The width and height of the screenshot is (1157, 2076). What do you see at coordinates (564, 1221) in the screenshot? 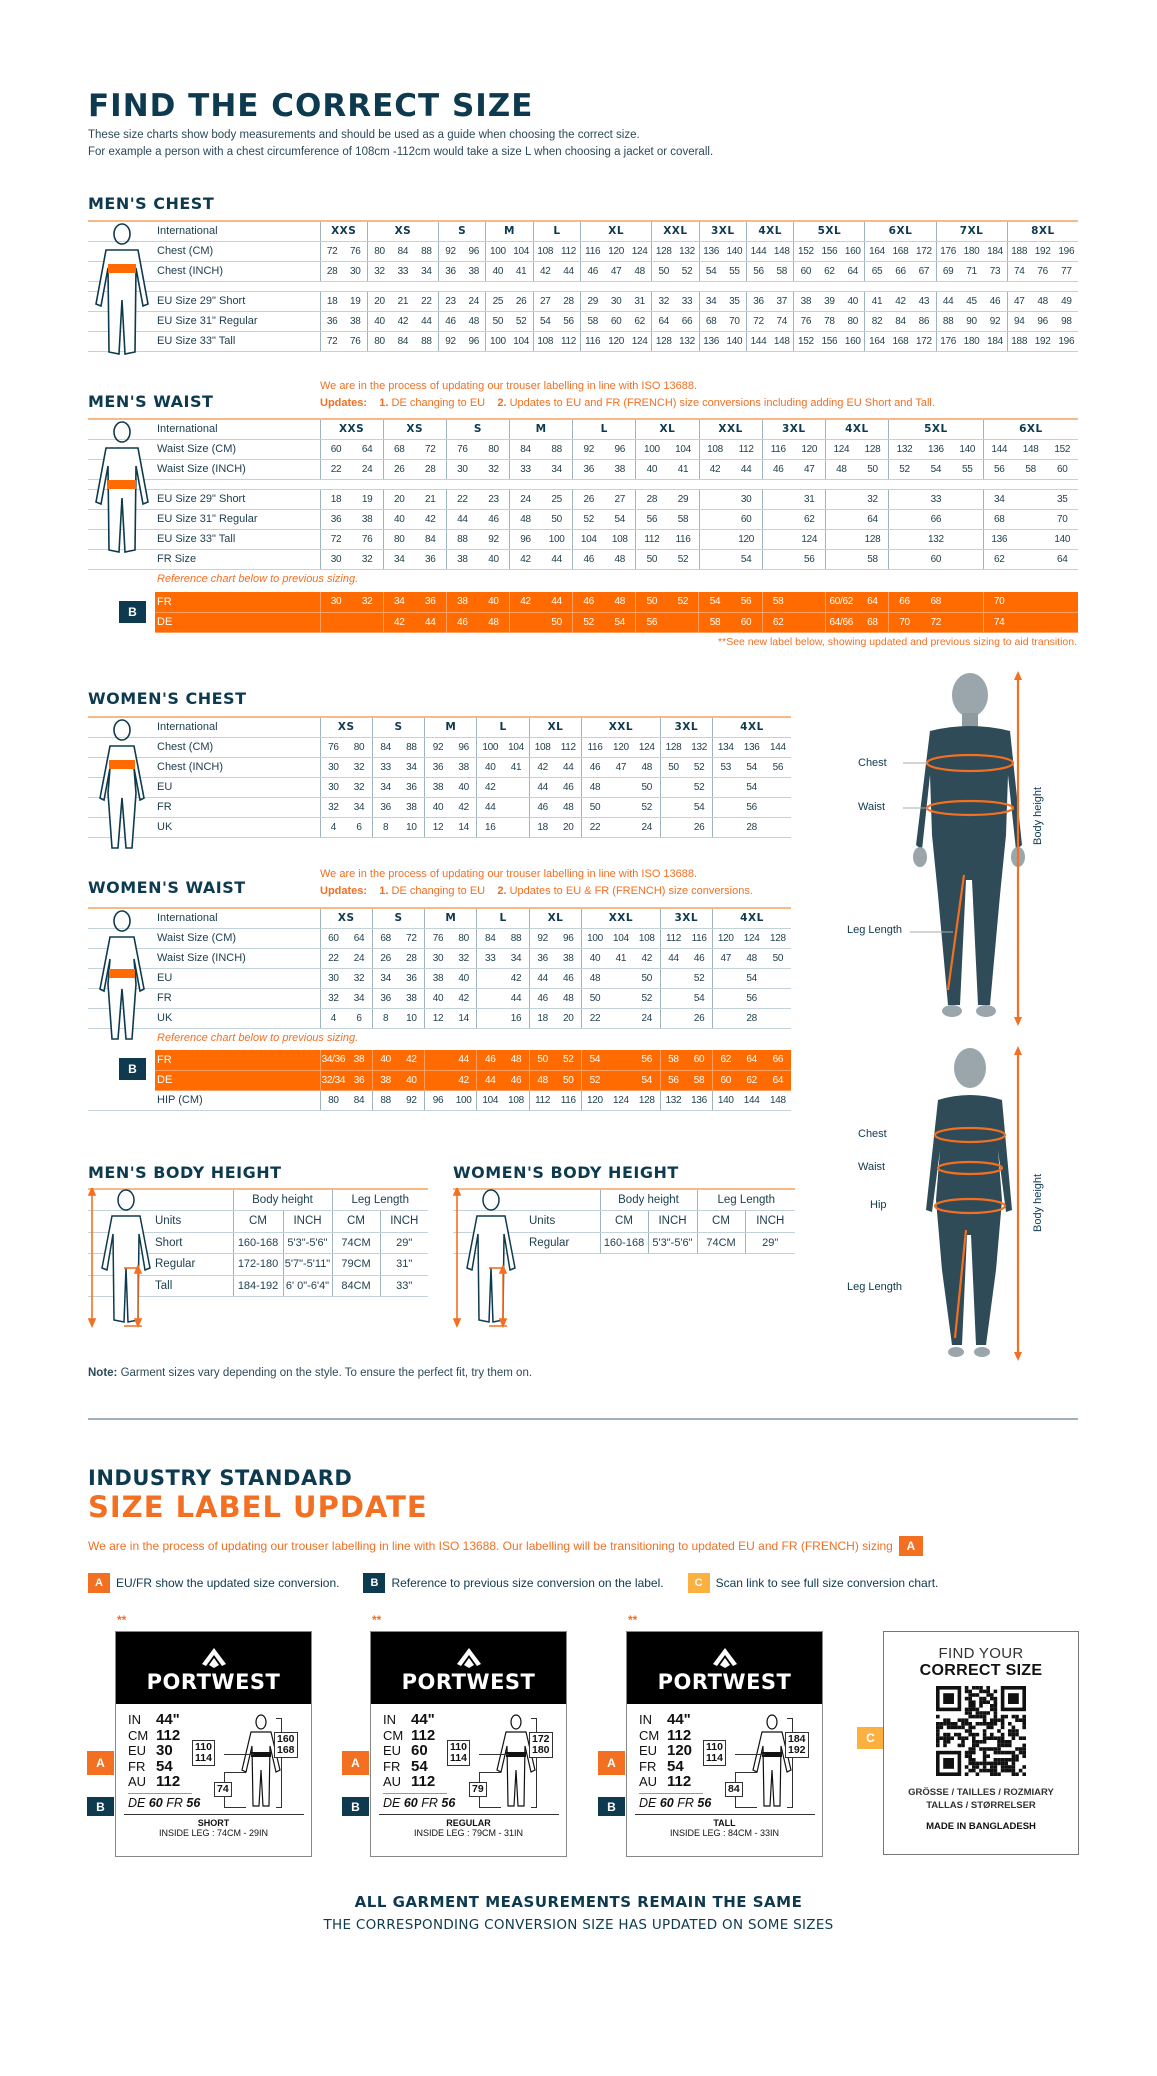
I see `row-label: Units` at bounding box center [564, 1221].